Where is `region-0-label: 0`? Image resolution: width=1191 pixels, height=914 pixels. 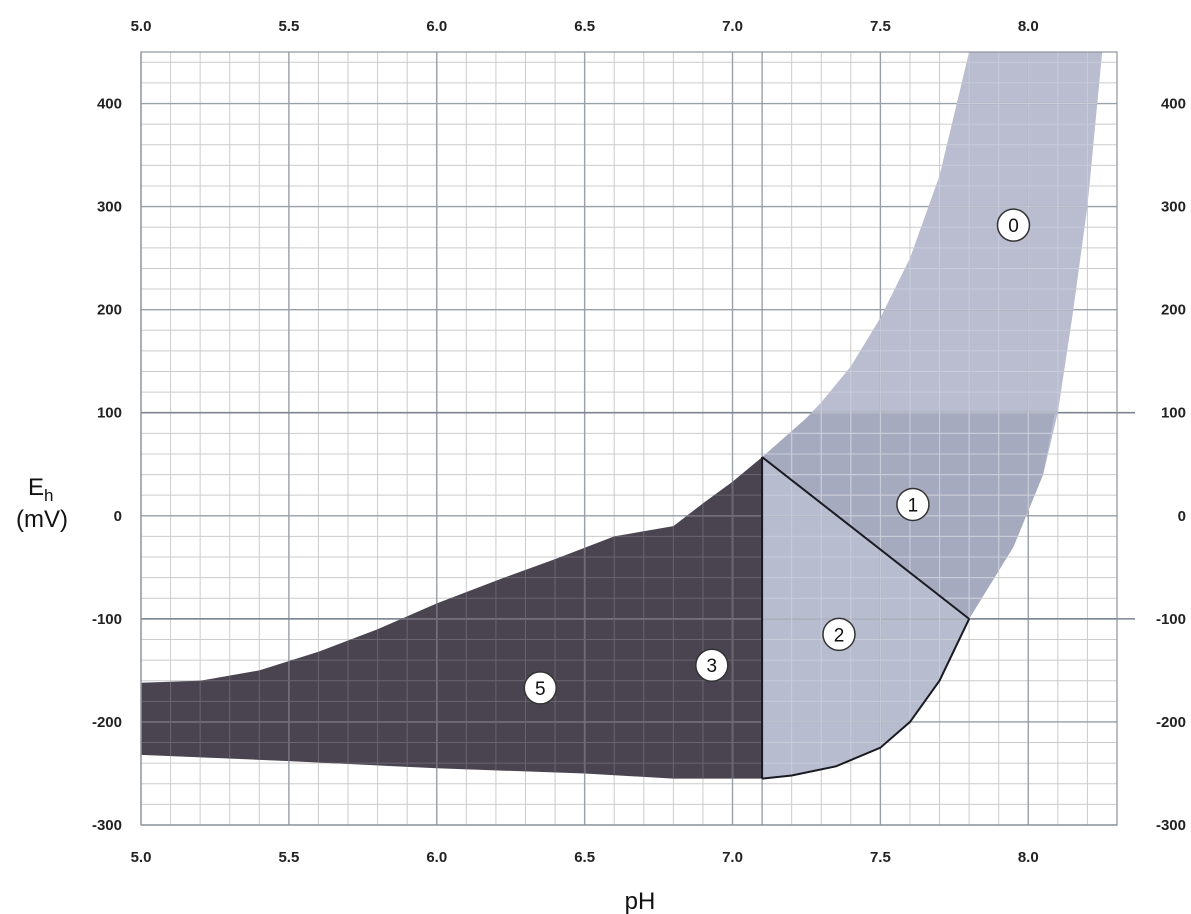 region-0-label: 0 is located at coordinates (1013, 225).